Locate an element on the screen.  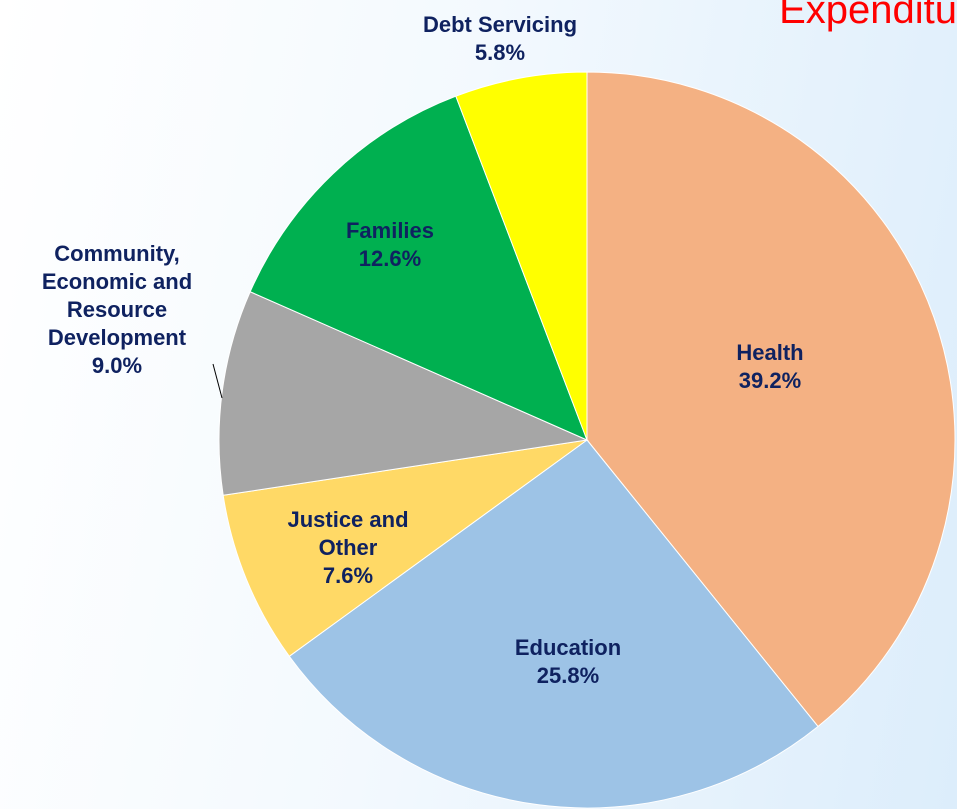
slice-label: Justice and Other 7.6% is located at coordinates (348, 548).